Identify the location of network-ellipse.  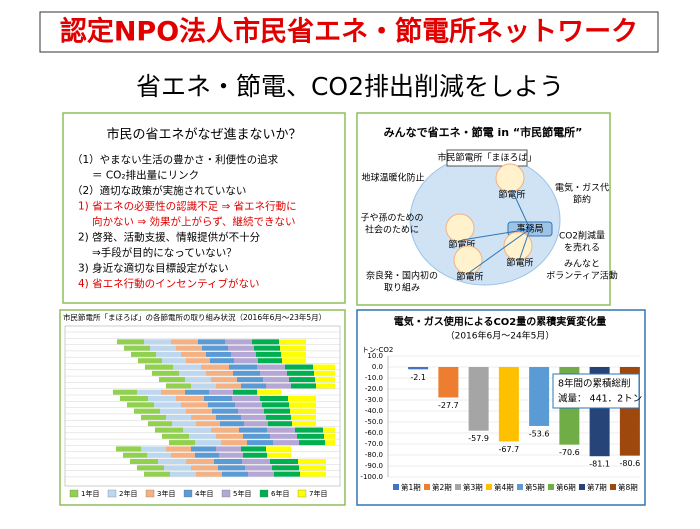
(485, 220).